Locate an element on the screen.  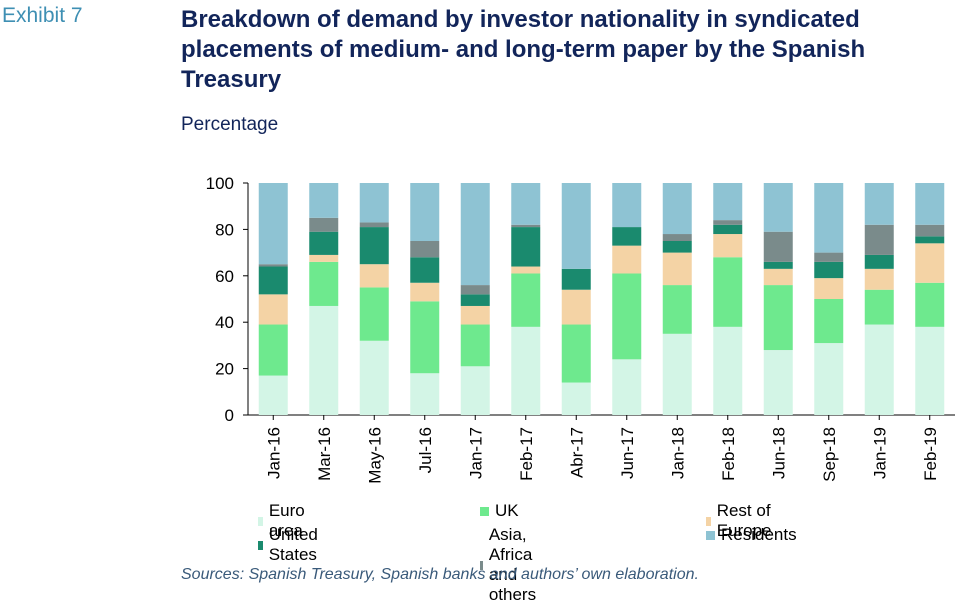
x-tick-label: May-16 is located at coordinates (374, 455).